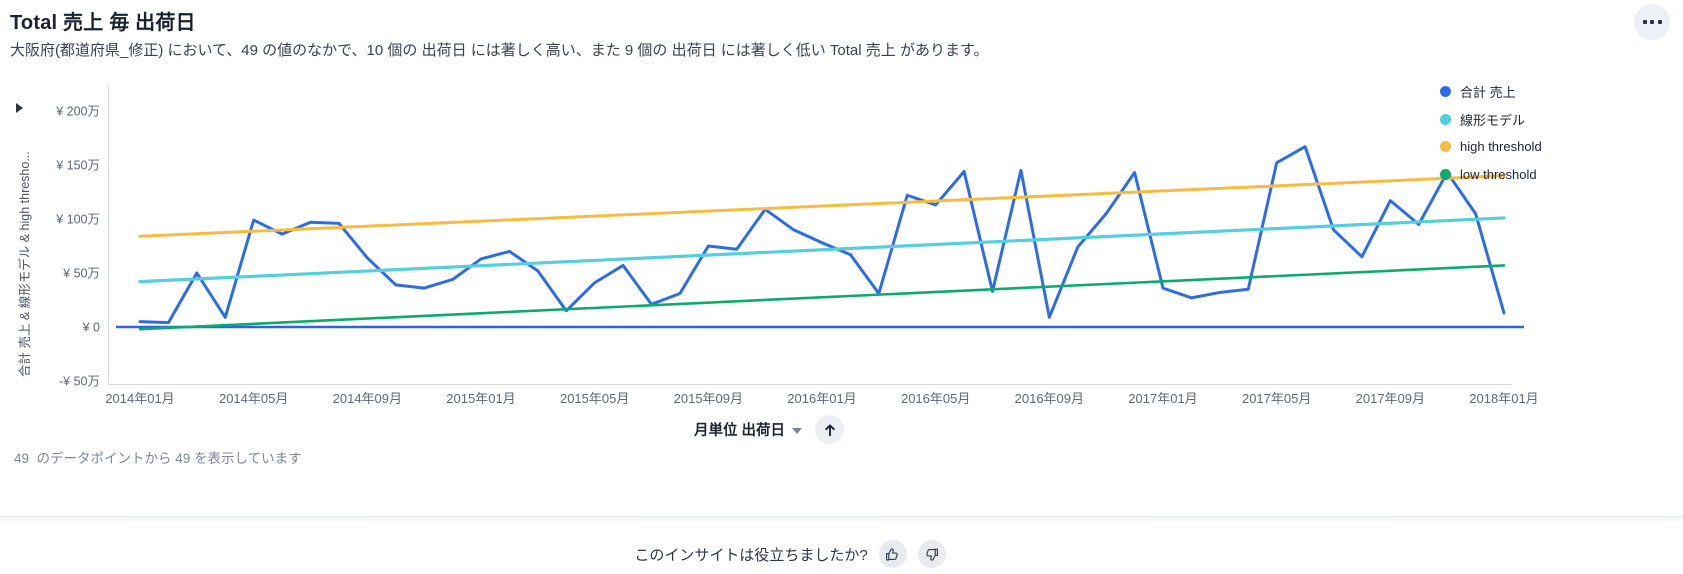 Image resolution: width=1683 pixels, height=574 pixels. What do you see at coordinates (91, 328) in the screenshot?
I see `y-tick-label: ¥ 0` at bounding box center [91, 328].